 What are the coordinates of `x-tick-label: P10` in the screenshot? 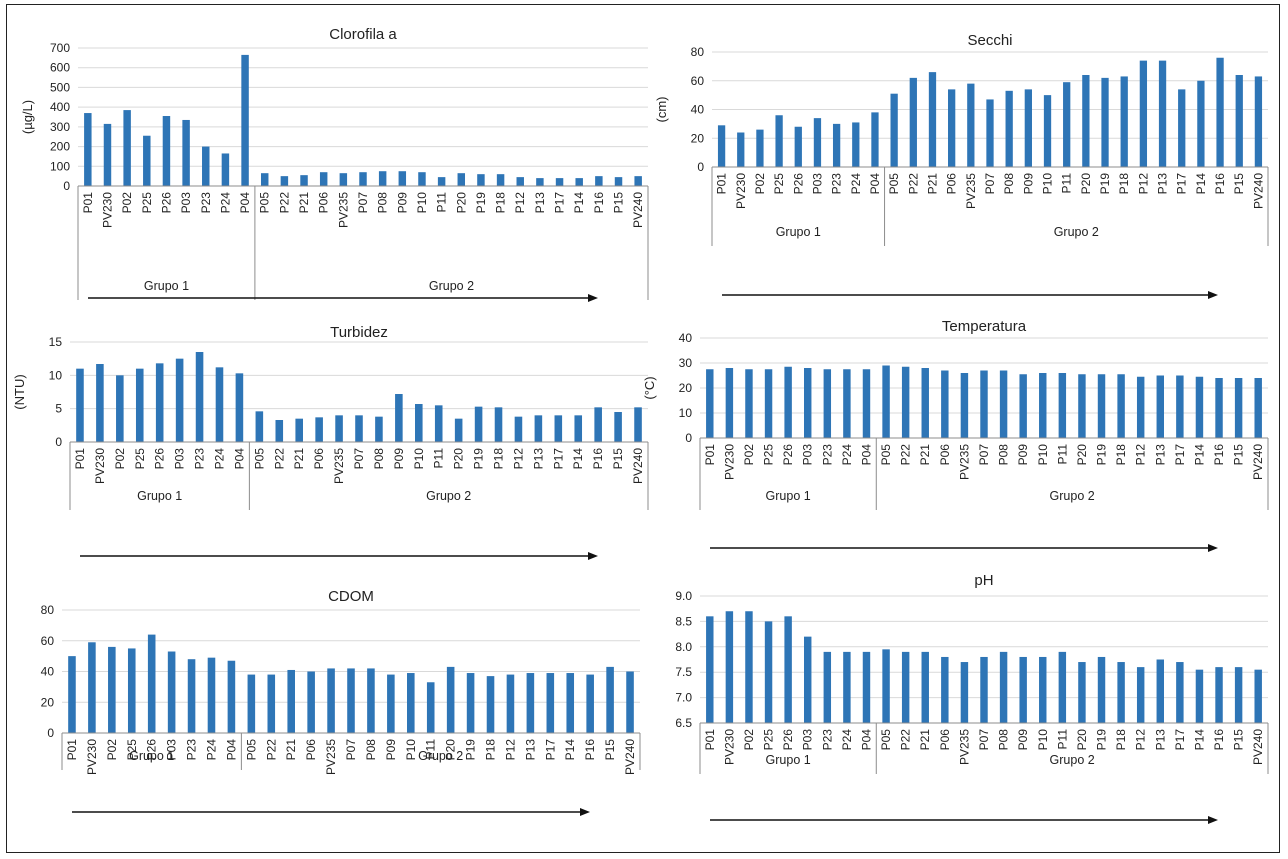 It's located at (1048, 184).